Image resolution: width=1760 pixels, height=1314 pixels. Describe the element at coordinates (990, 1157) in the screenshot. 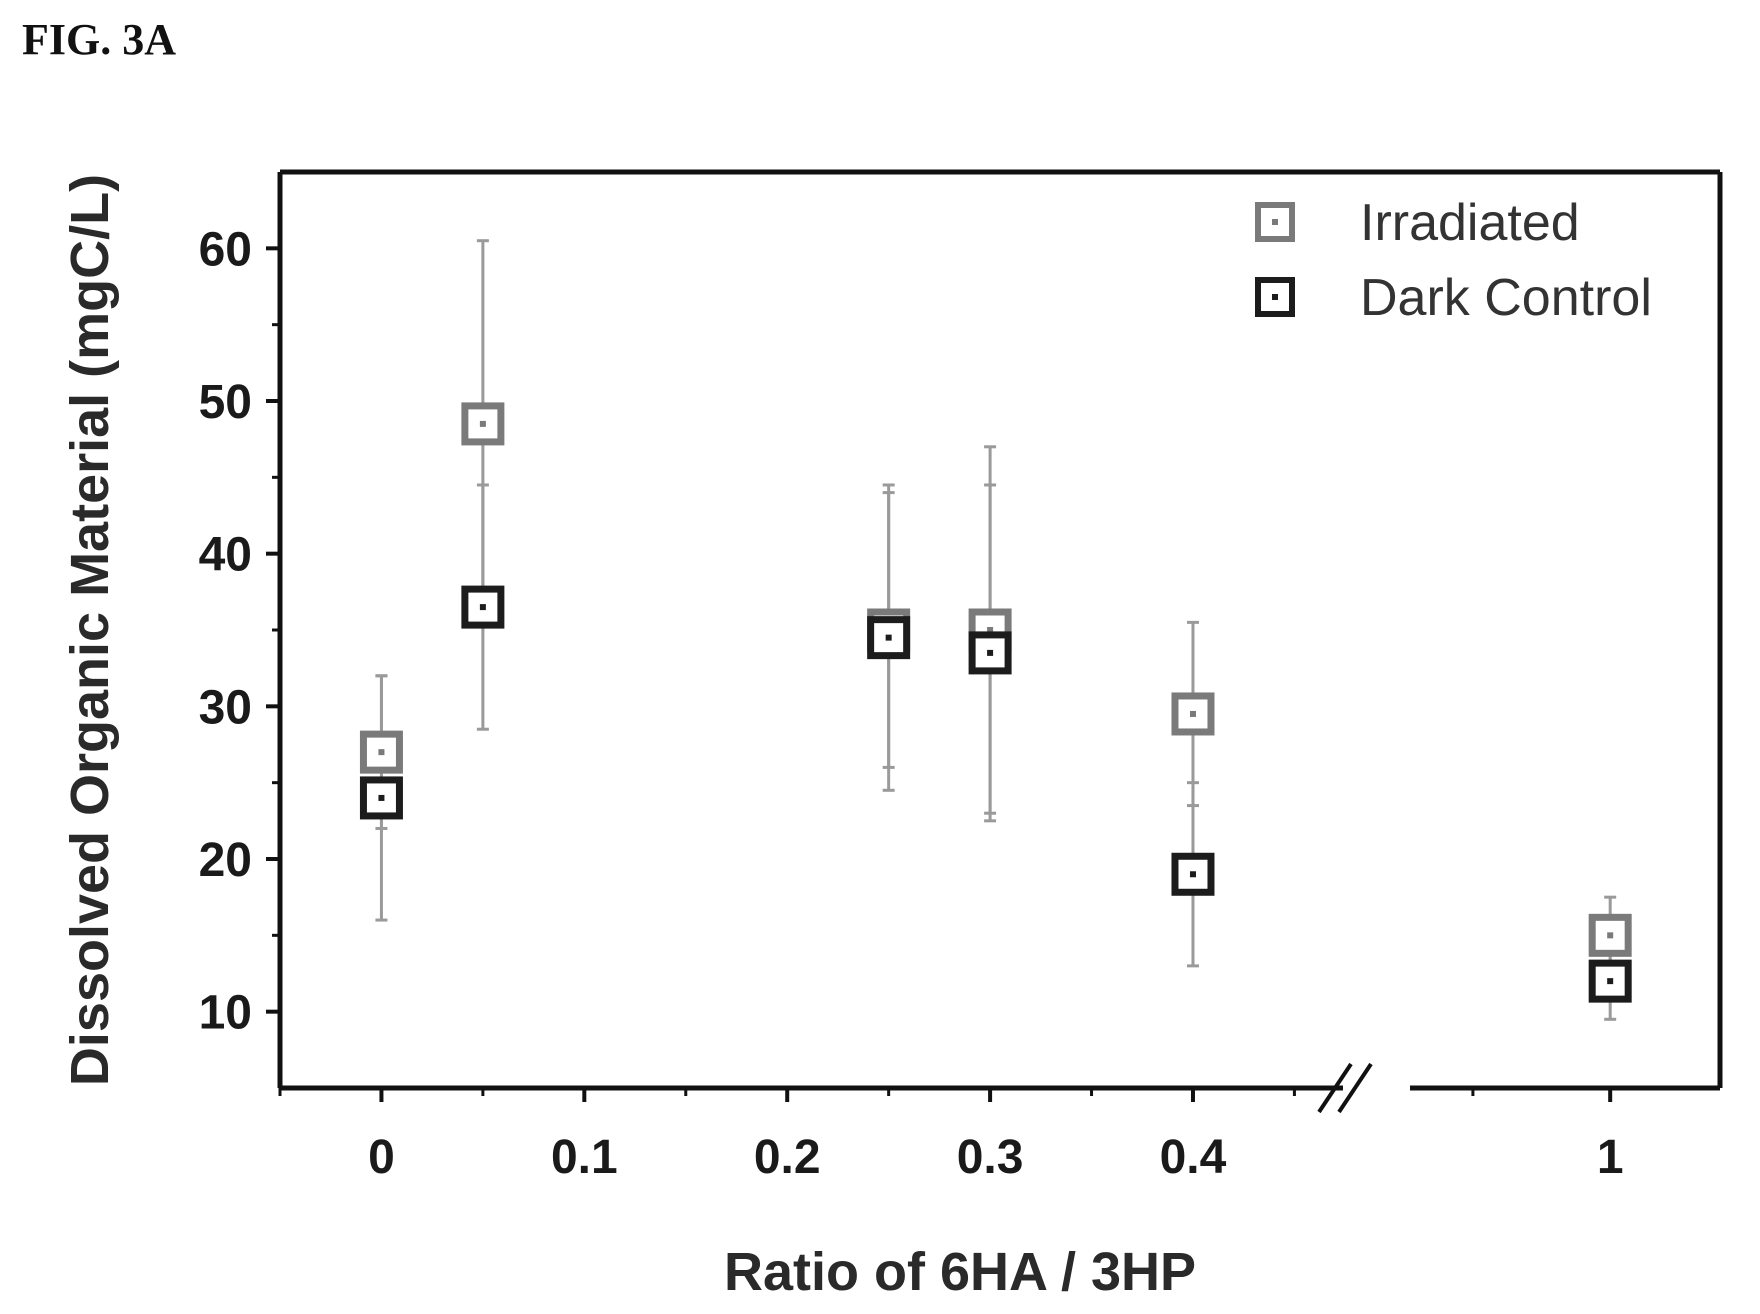

I see `x-tick-label: 0.3` at that location.